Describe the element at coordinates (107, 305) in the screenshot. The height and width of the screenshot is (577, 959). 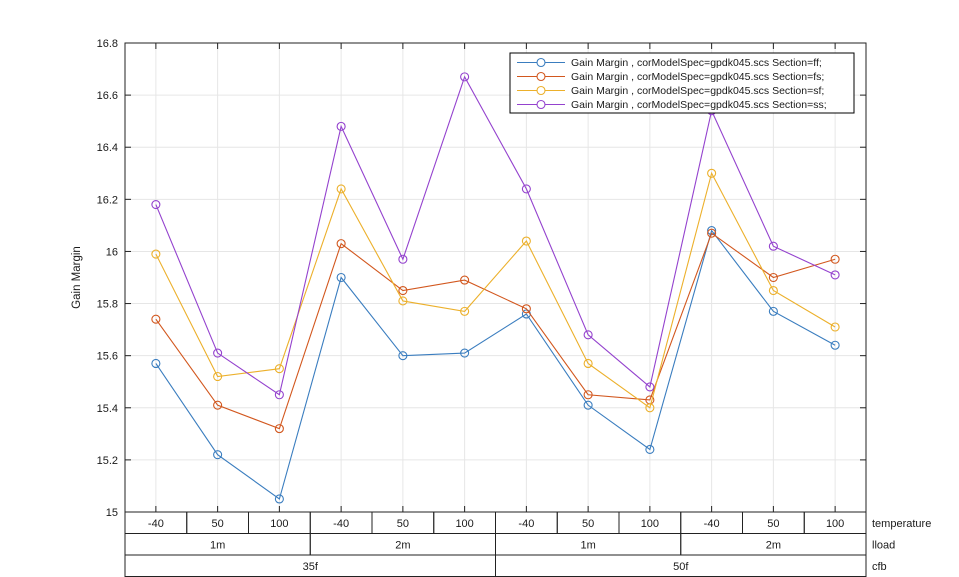
I see `y-tick-label: 15.8` at that location.